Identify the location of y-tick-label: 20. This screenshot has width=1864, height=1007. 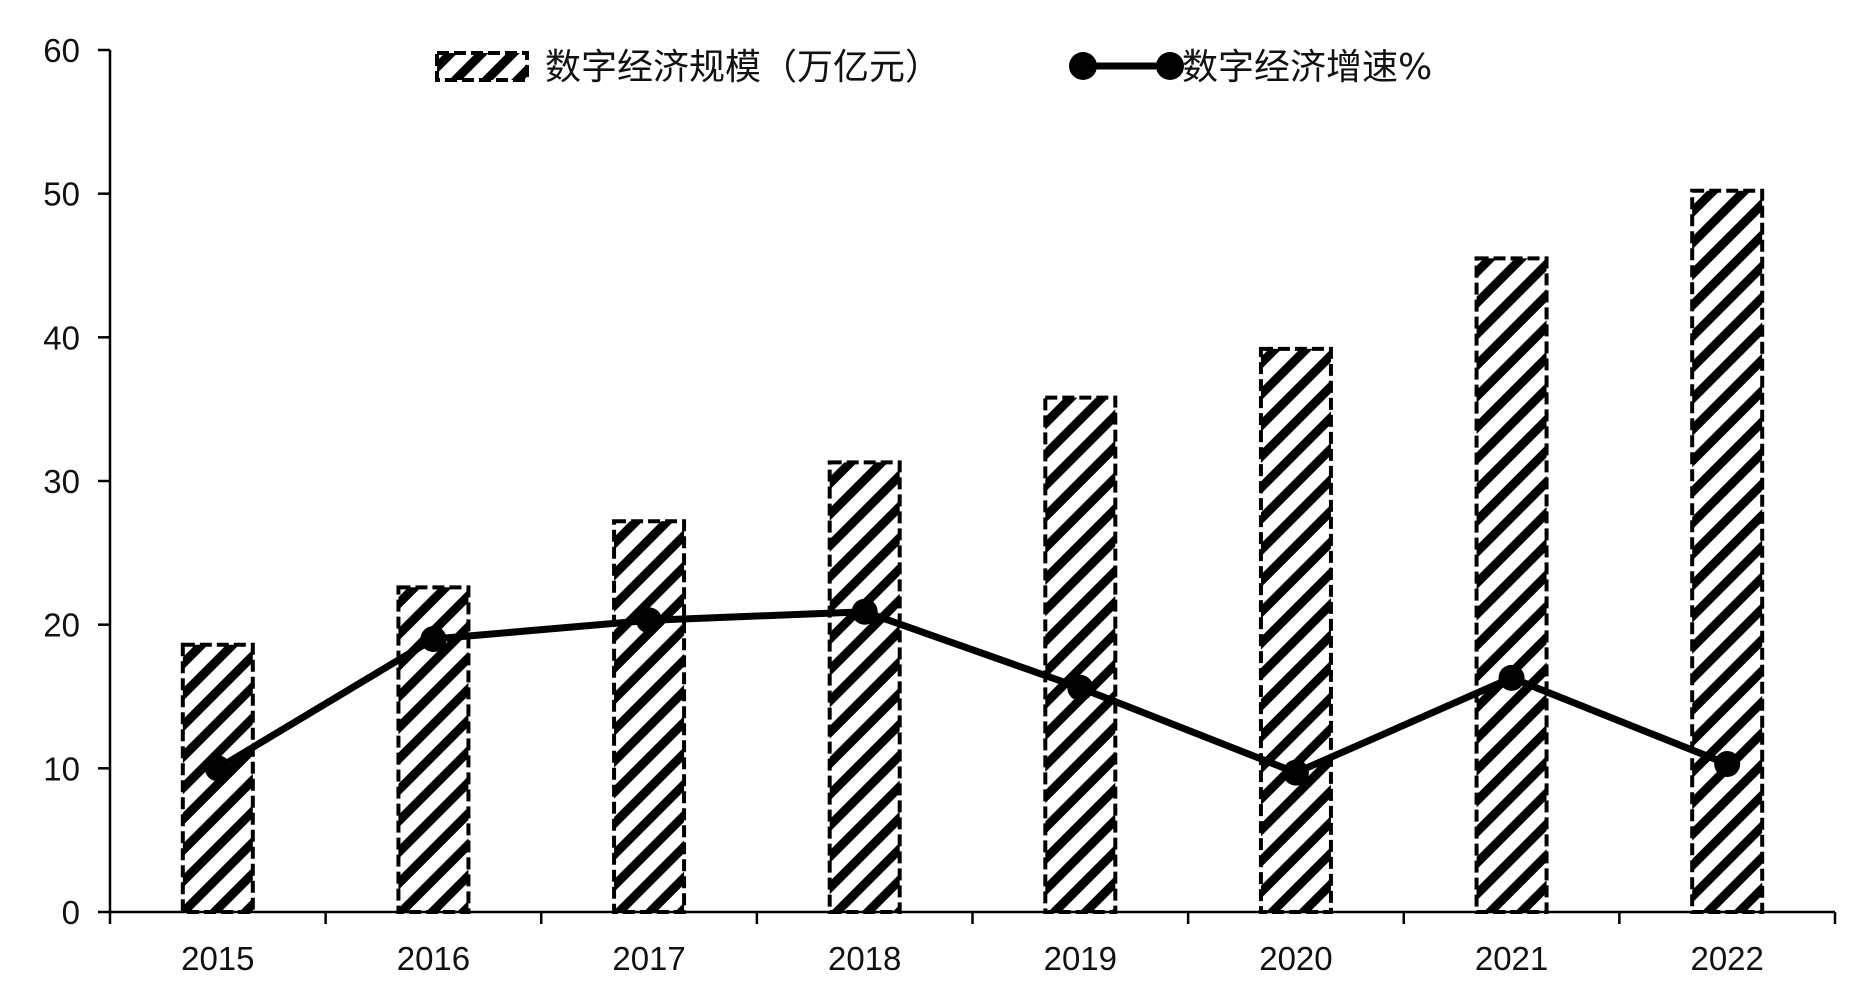
(61, 625).